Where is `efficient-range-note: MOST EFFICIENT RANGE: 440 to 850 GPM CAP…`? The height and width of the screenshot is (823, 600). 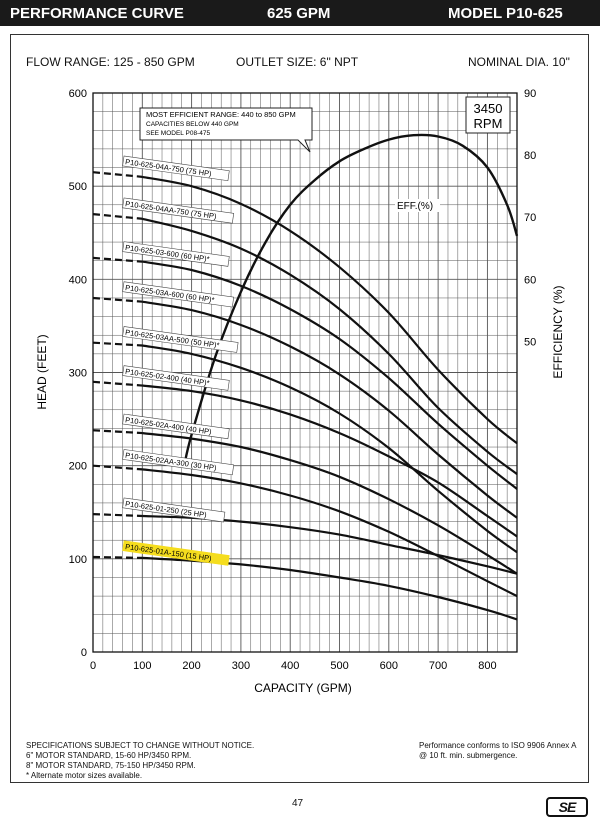
efficient-range-note: MOST EFFICIENT RANGE: 440 to 850 GPM CAP… is located at coordinates (226, 130).